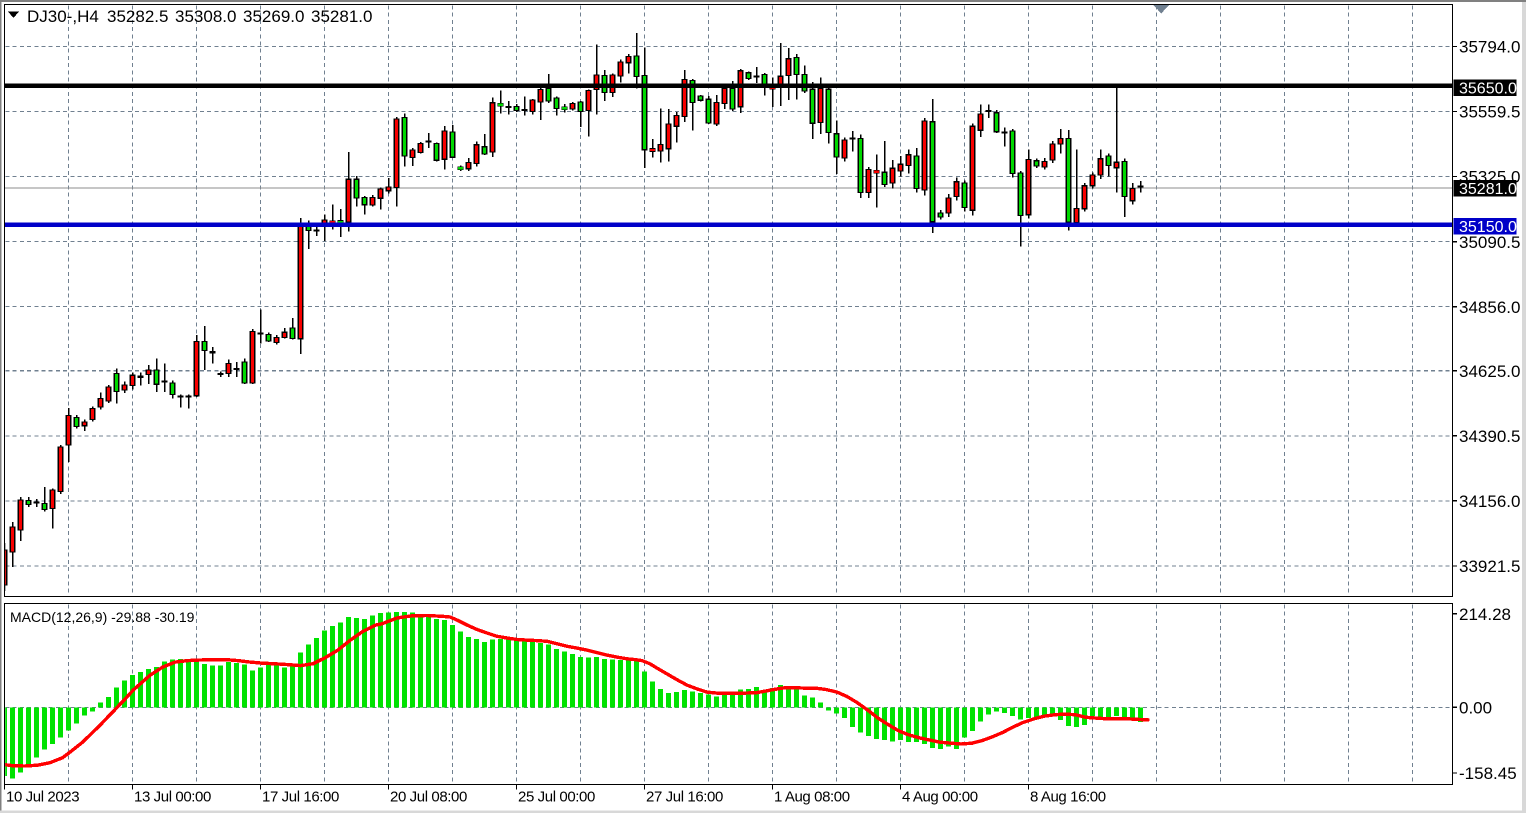  I want to click on svg-text: MACD(12,26,9) -29.88 -30.19, so click(102, 617).